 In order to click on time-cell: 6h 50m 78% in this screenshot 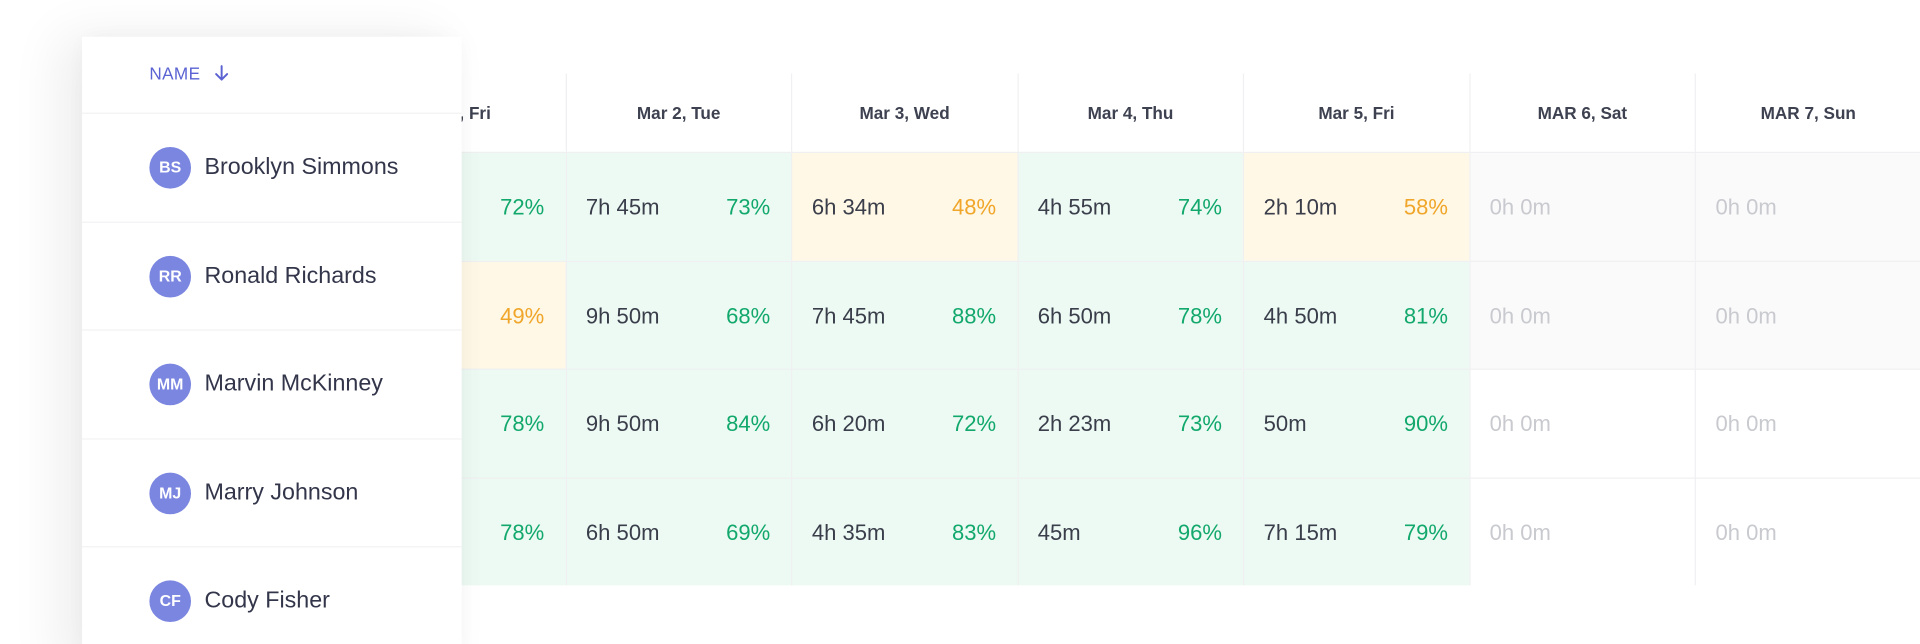, I will do `click(1129, 314)`.